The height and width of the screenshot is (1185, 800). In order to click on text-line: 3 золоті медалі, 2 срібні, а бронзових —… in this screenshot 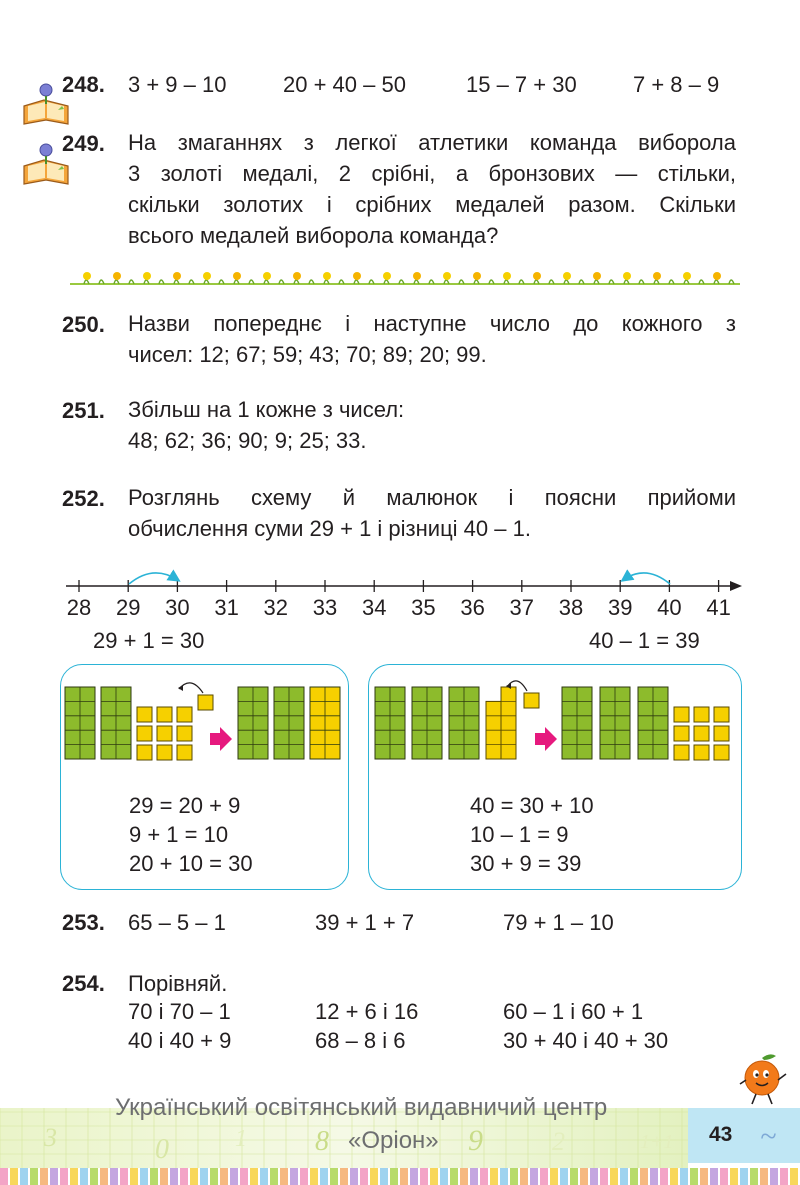, I will do `click(432, 173)`.